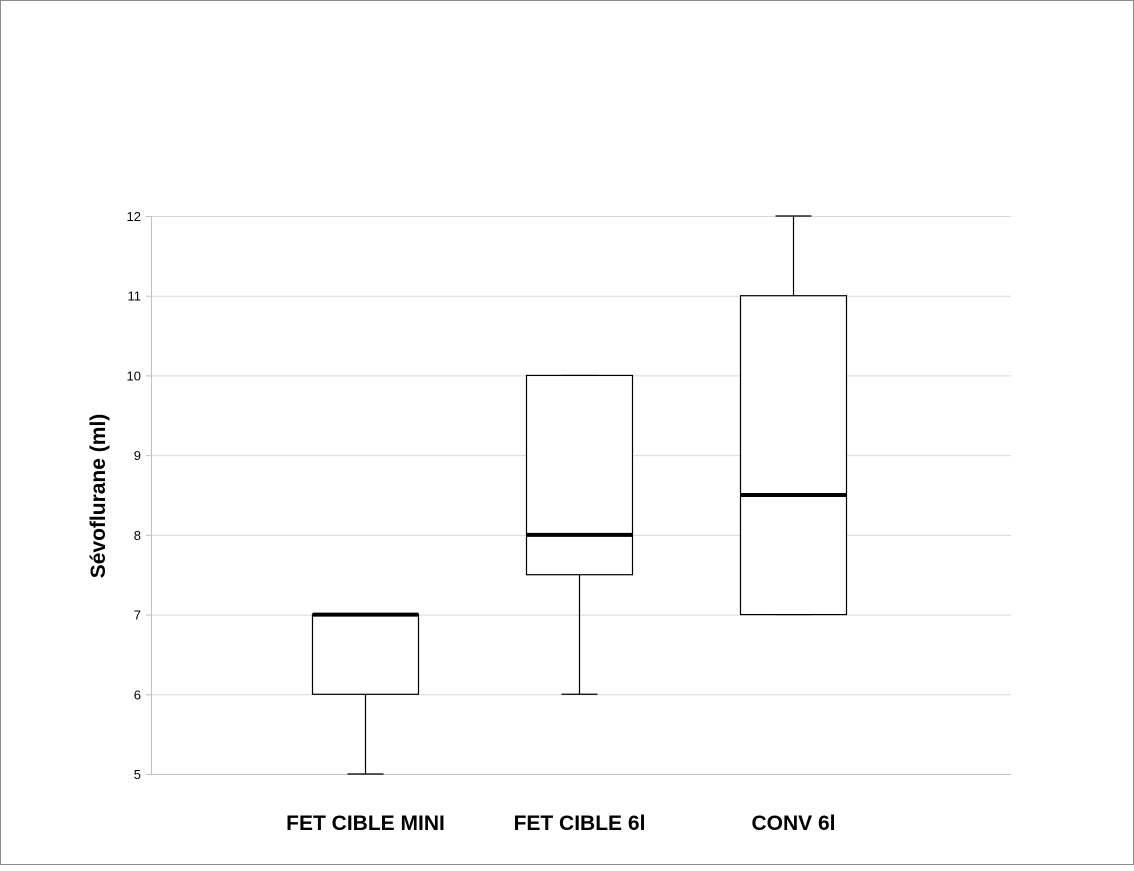  Describe the element at coordinates (135, 296) in the screenshot. I see `y-tick-label: 11` at that location.